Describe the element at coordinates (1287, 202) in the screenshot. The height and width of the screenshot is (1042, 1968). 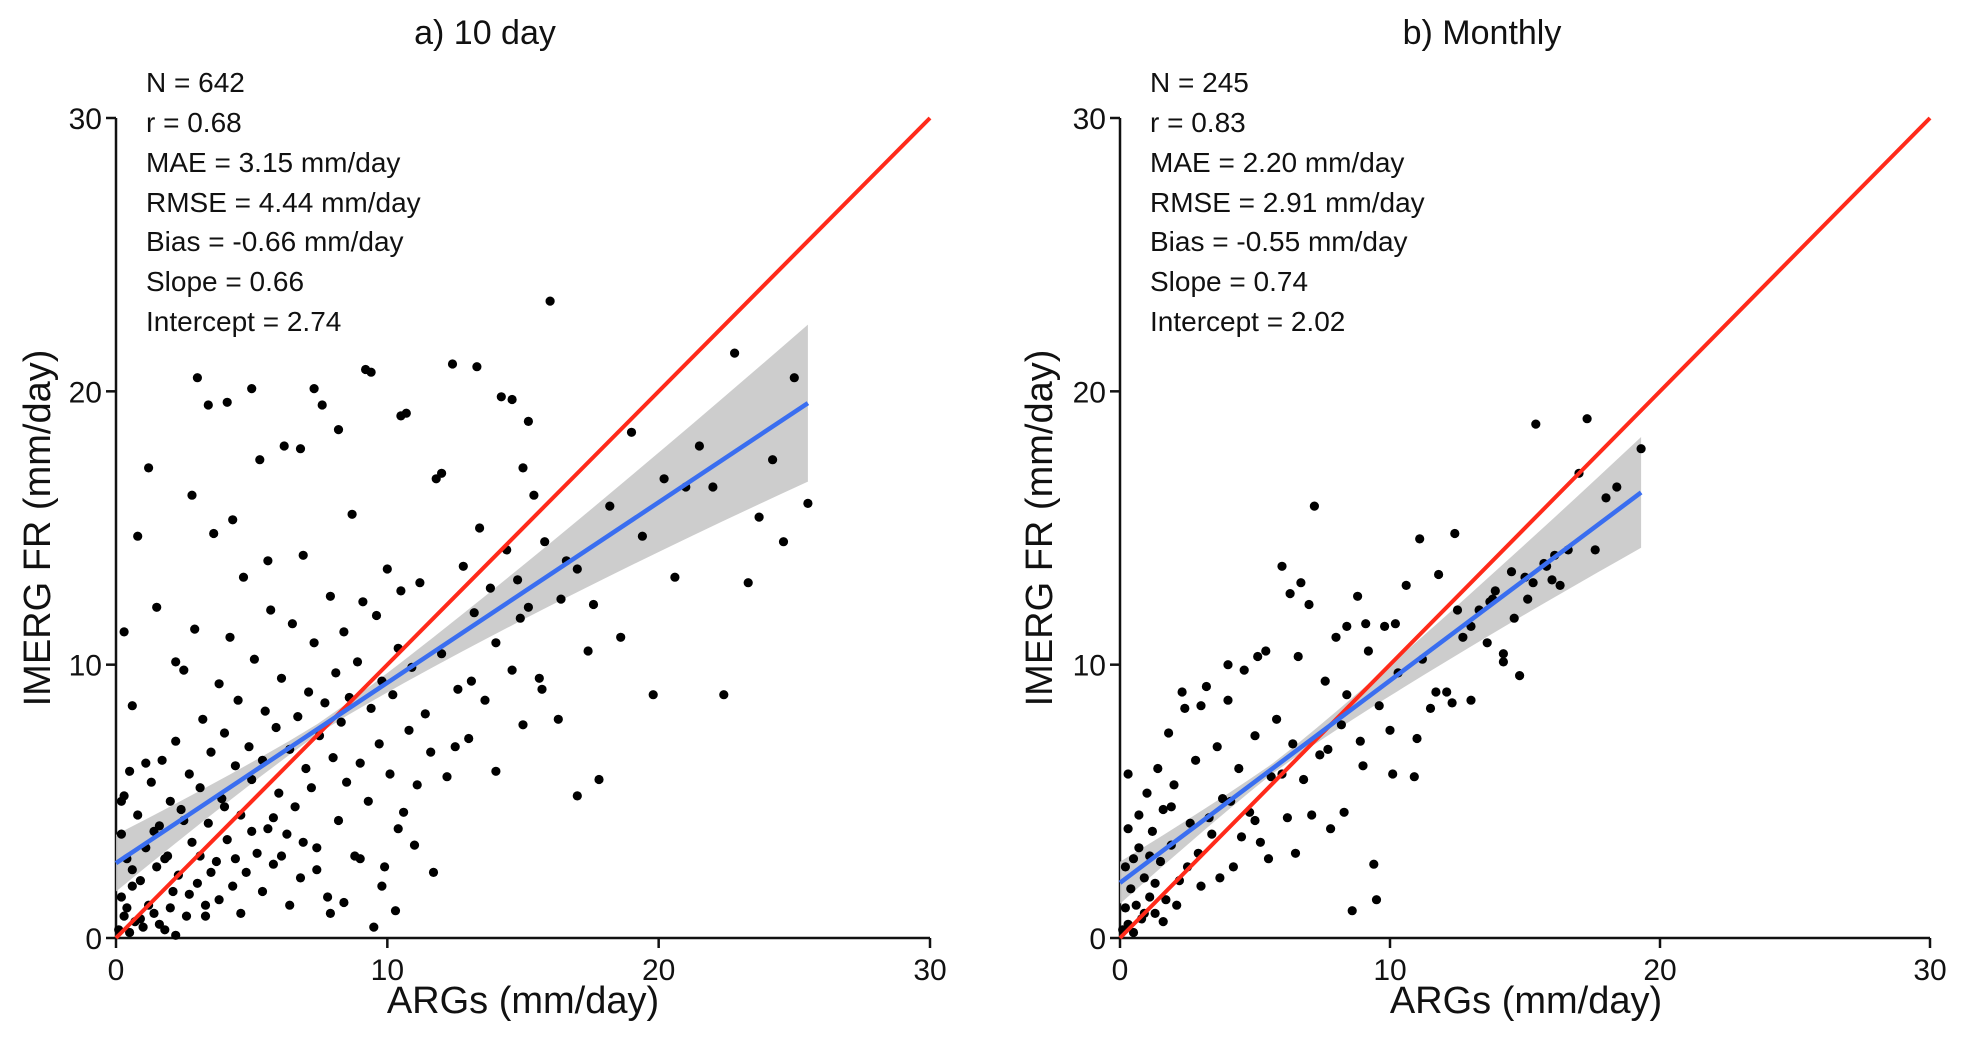
I see `stat-rmse: RMSE = 2.91 mm/day` at that location.